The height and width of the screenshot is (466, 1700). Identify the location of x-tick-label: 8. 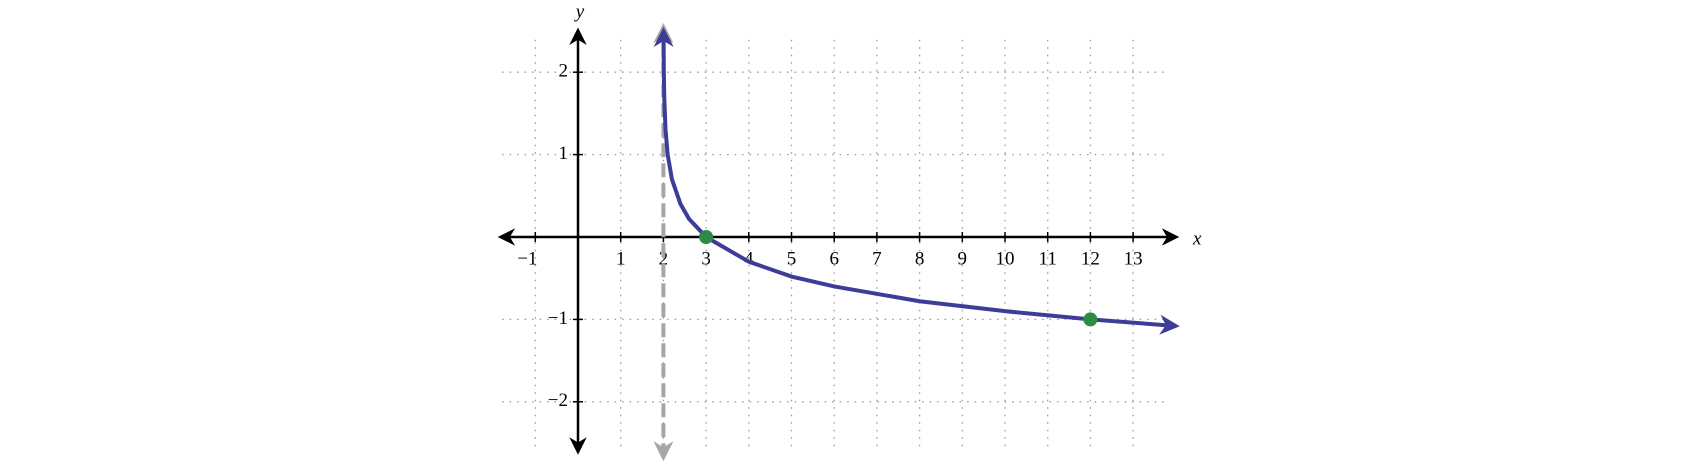
(920, 258).